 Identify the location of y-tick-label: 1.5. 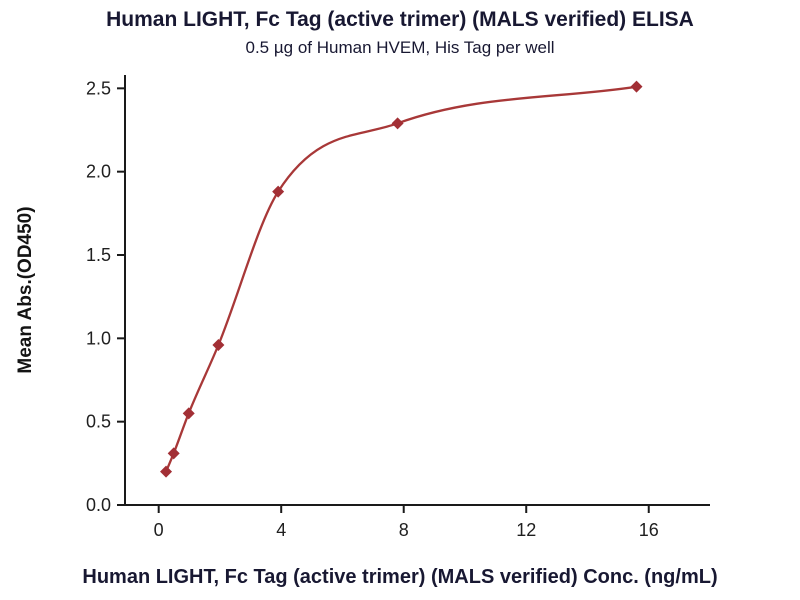
(98, 255).